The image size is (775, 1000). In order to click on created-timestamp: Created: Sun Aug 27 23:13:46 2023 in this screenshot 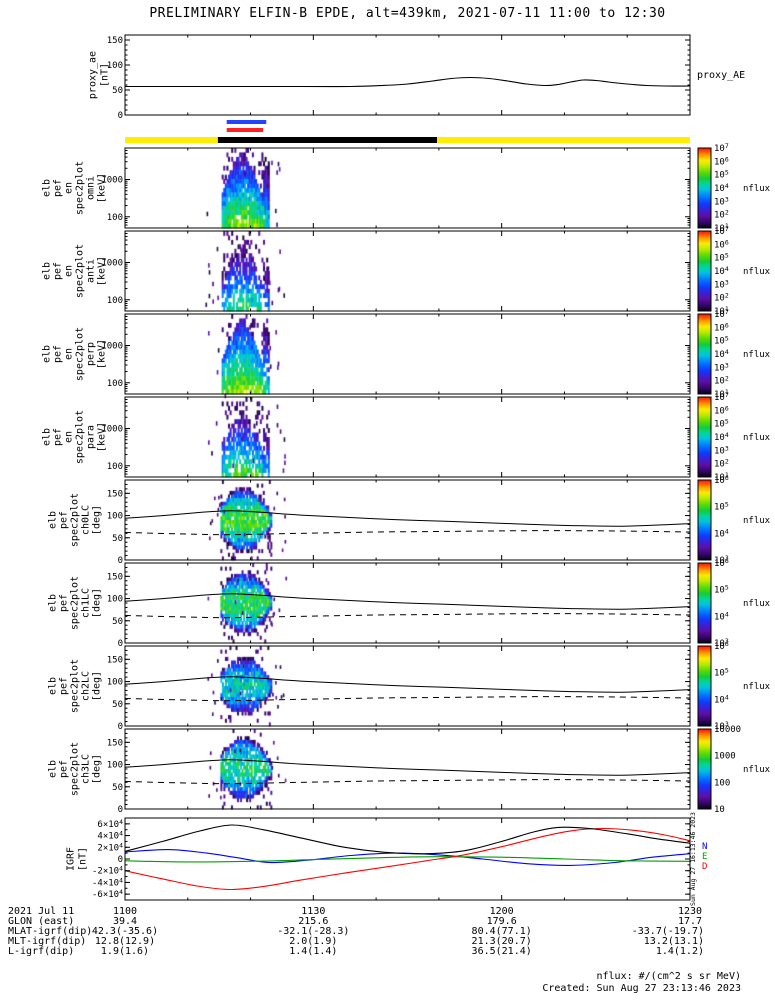, I will do `click(641, 988)`.